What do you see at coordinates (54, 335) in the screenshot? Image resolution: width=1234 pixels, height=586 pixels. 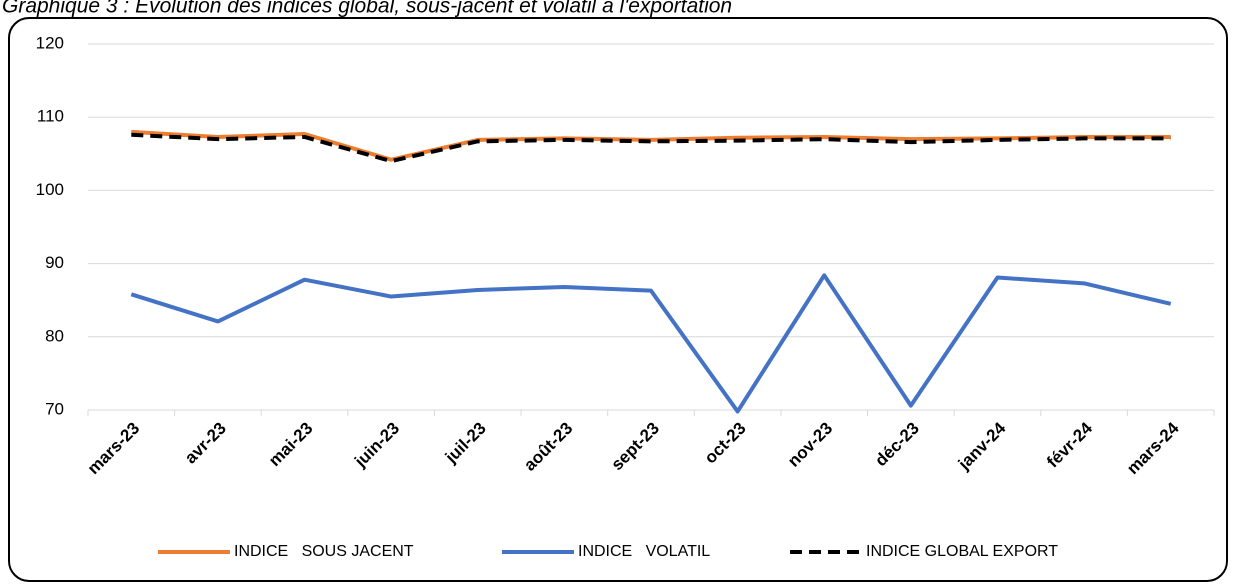 I see `y-tick-label: 80` at bounding box center [54, 335].